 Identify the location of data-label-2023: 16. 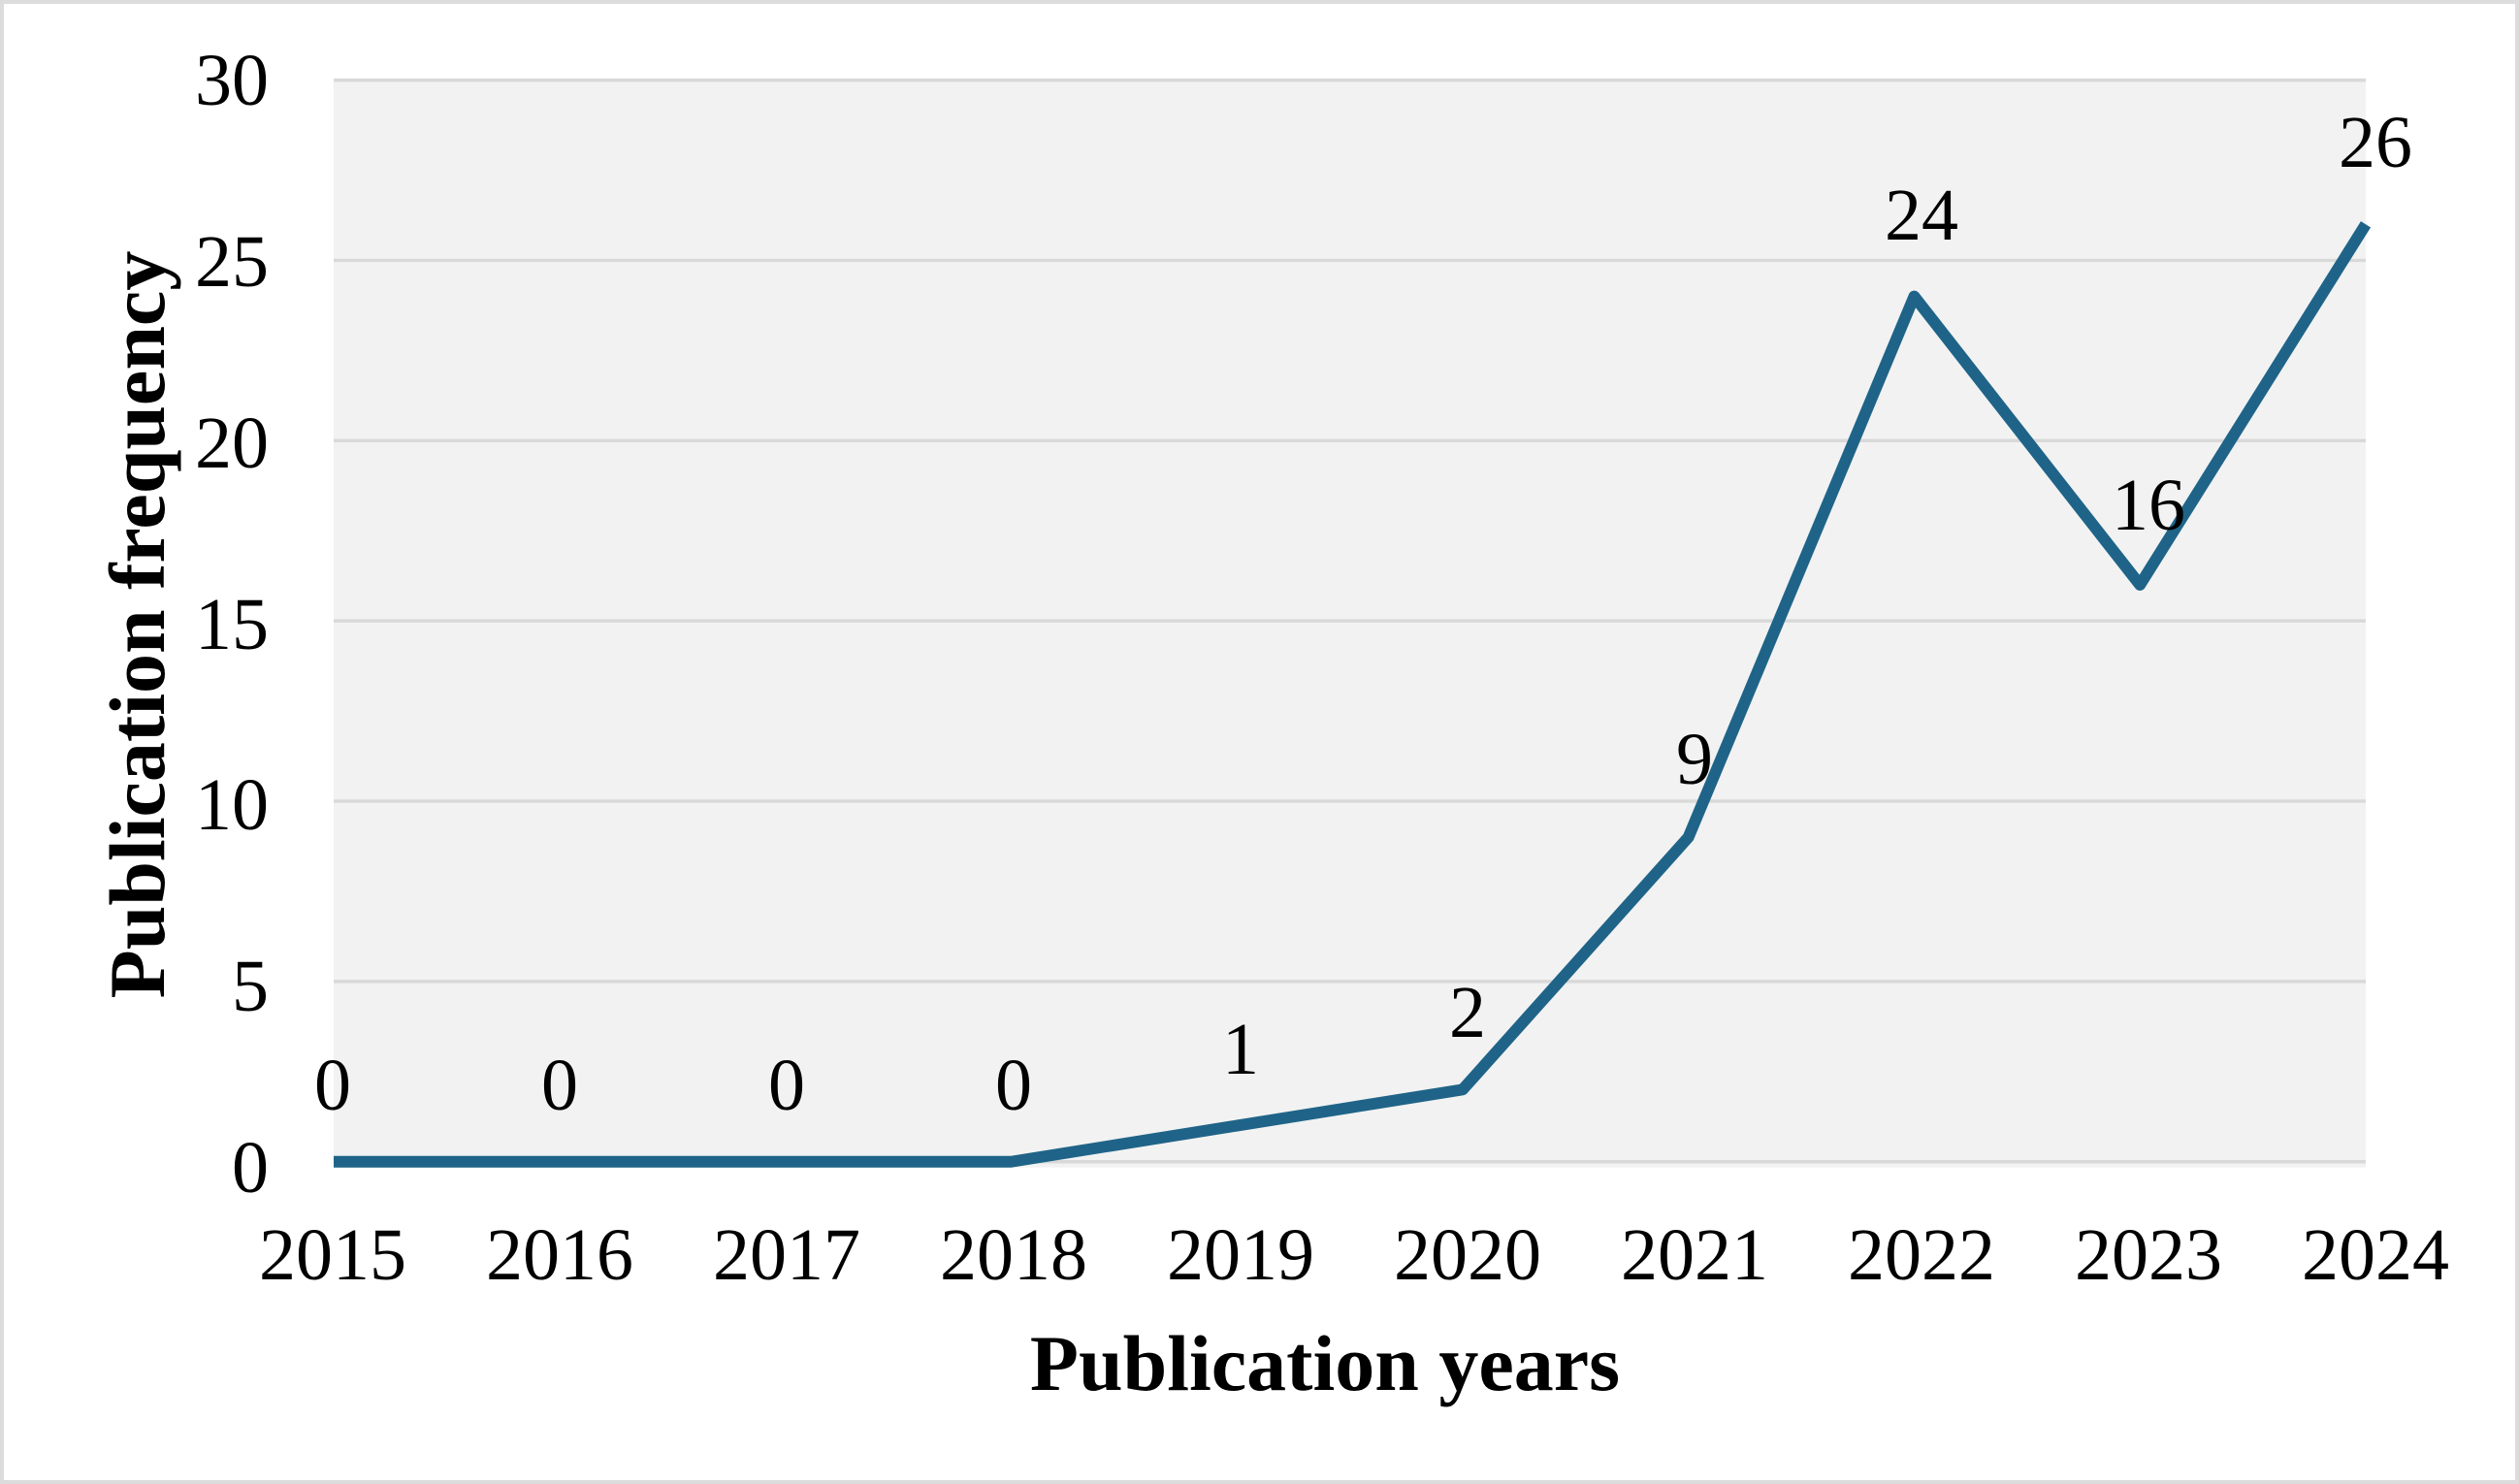
(2148, 506).